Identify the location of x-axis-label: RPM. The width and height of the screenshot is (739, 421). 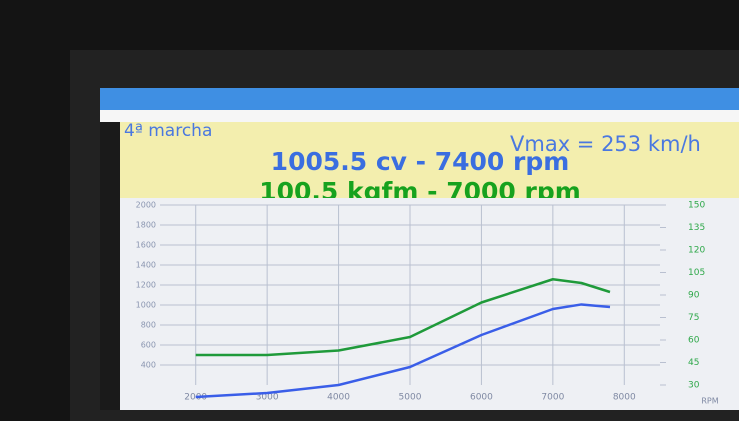
(709, 401).